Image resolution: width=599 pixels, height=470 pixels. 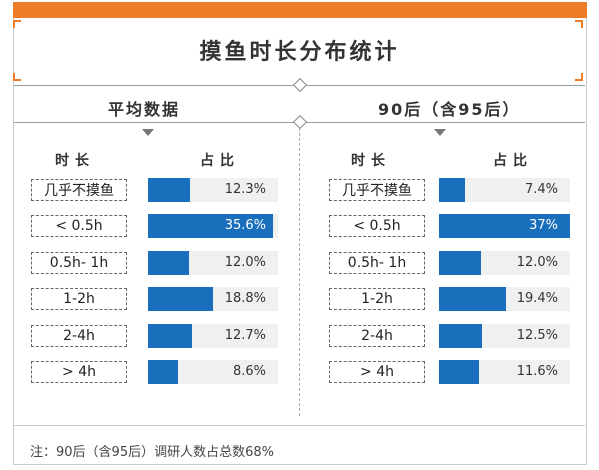 What do you see at coordinates (537, 335) in the screenshot?
I see `data-label: 12.5%` at bounding box center [537, 335].